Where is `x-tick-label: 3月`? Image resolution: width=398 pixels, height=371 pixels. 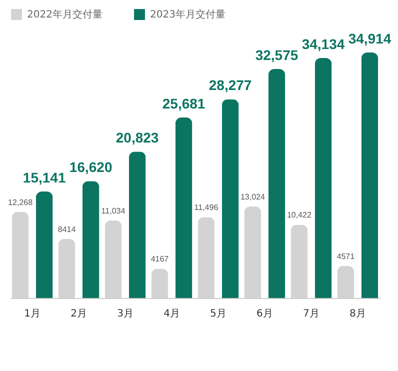
x-tick-label: 3月 is located at coordinates (125, 314).